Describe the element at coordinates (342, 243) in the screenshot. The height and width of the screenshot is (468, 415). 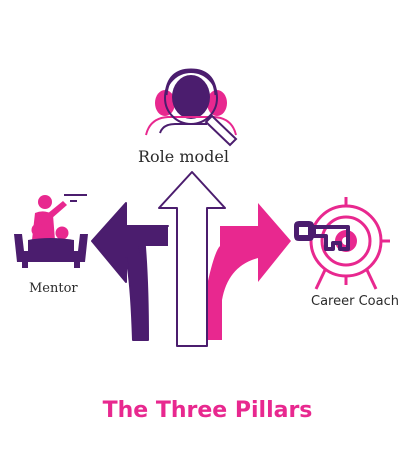
I see `career-coach-icon` at that location.